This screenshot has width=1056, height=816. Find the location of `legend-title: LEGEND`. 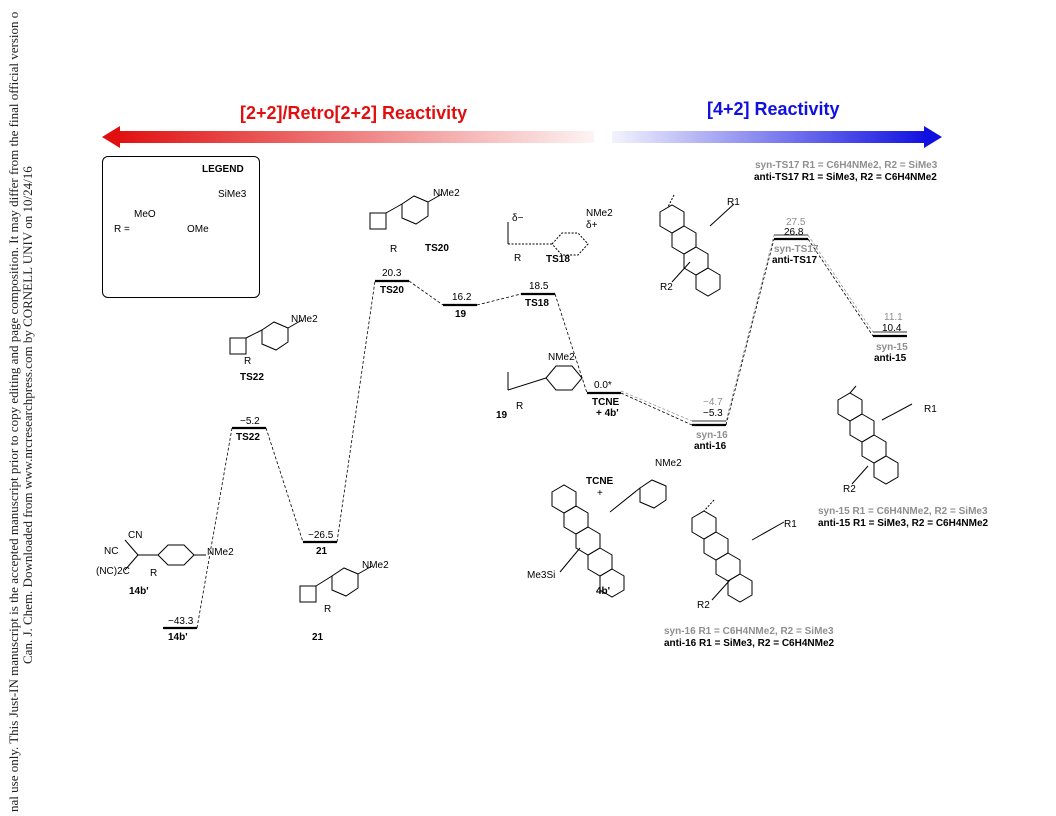

legend-title: LEGEND is located at coordinates (223, 169).